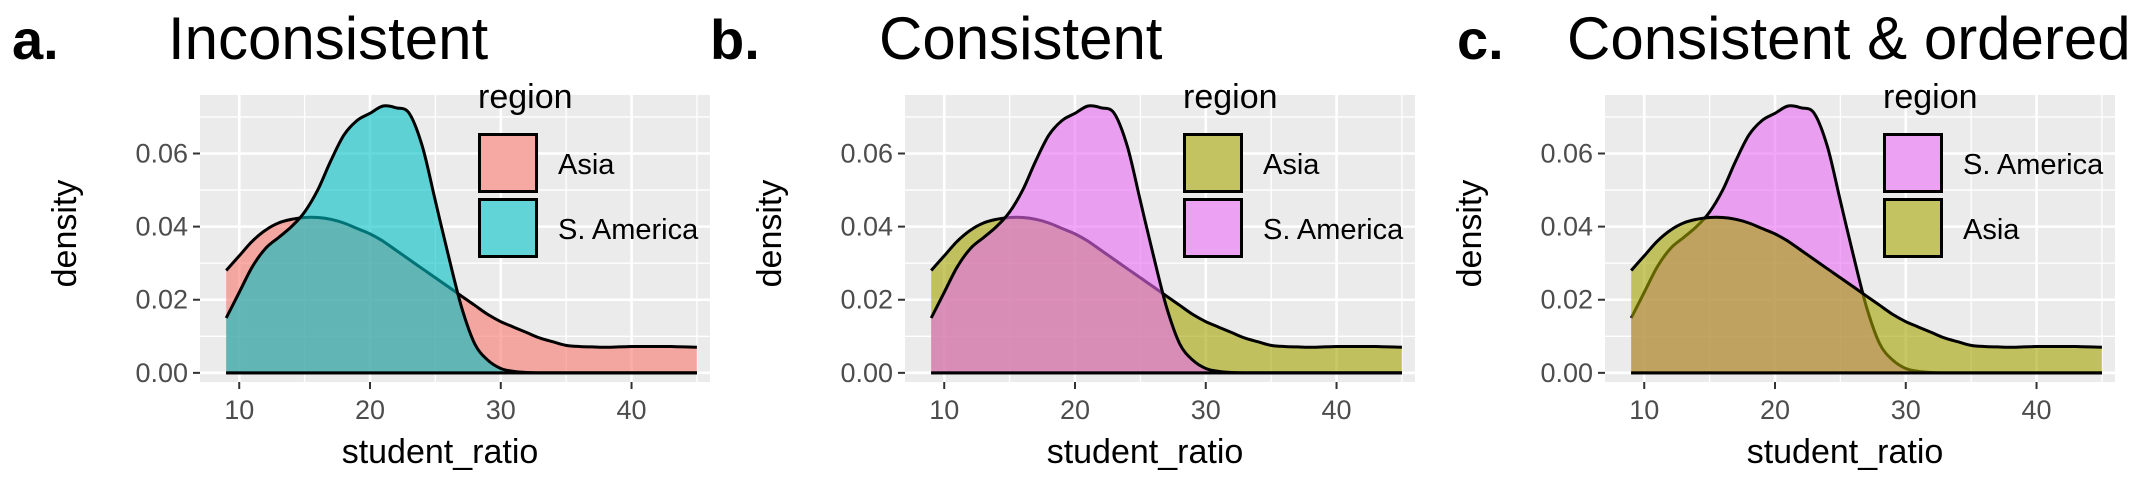 This screenshot has width=2150, height=484. I want to click on density-line-asia, so click(1866, 282).